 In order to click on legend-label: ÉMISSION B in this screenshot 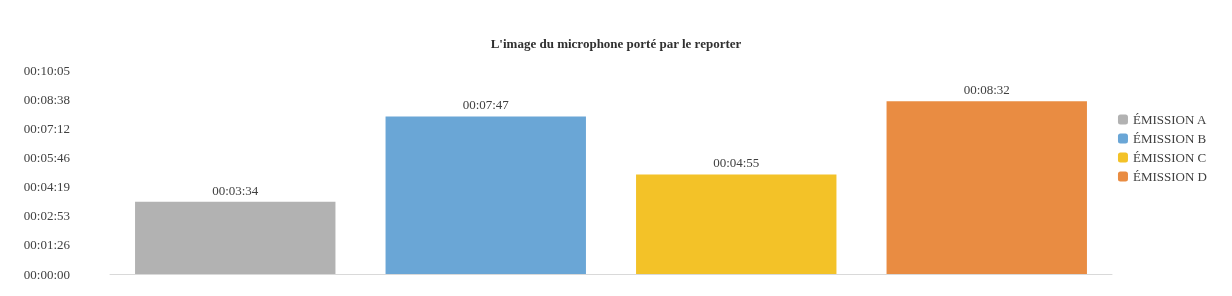, I will do `click(1169, 138)`.